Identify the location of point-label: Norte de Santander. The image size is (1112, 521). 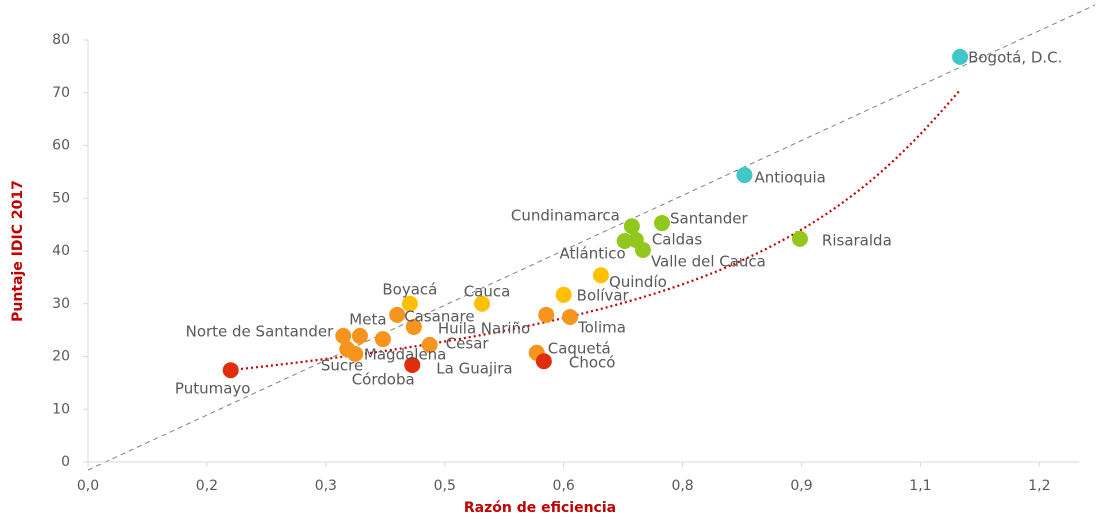
(260, 331).